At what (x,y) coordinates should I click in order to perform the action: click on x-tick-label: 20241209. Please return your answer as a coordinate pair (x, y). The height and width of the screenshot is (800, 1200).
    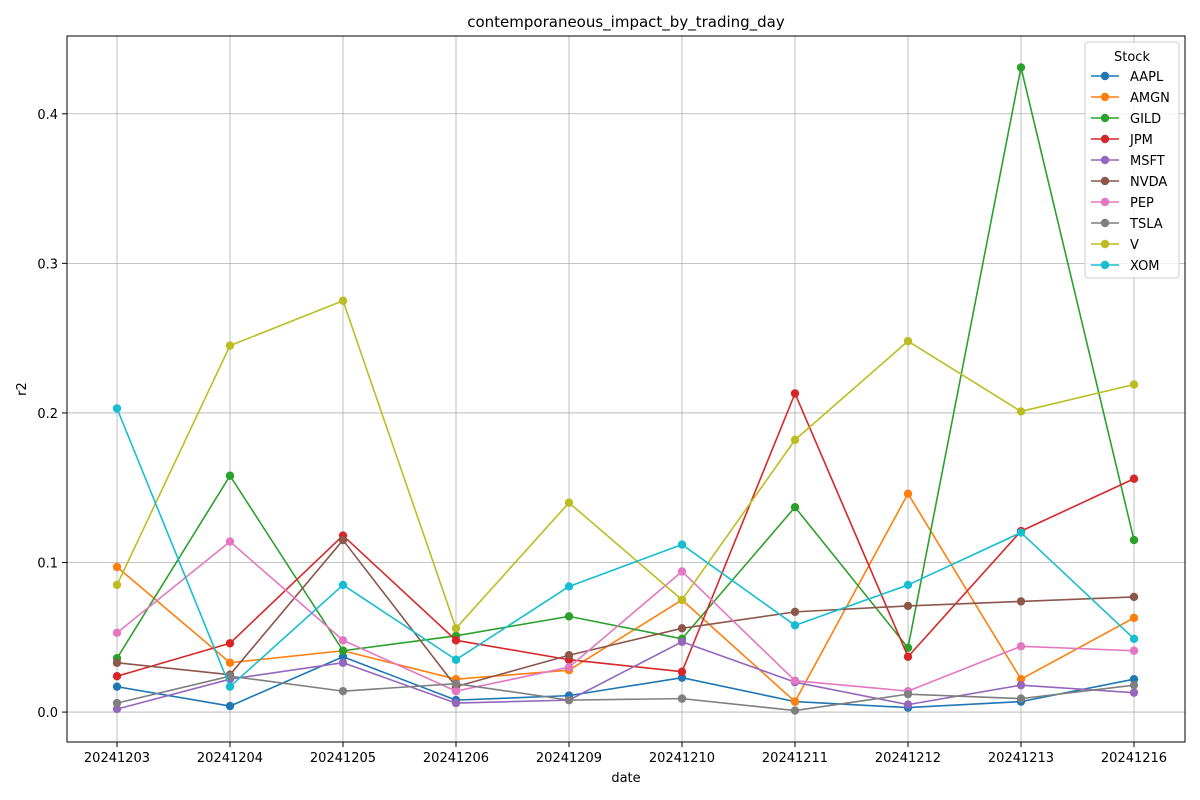
    Looking at the image, I should click on (569, 758).